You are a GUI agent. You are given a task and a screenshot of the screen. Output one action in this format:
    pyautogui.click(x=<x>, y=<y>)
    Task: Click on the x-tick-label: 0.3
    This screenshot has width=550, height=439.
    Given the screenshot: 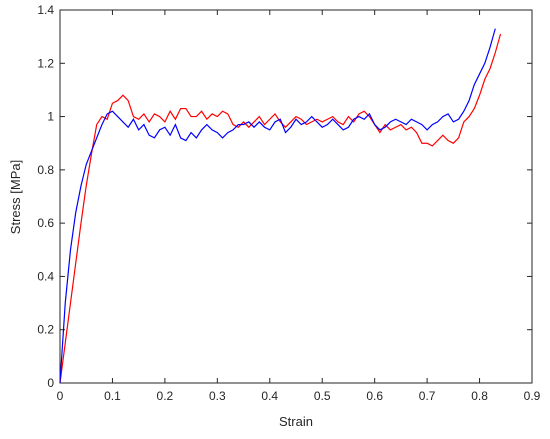 What is the action you would take?
    pyautogui.click(x=217, y=396)
    